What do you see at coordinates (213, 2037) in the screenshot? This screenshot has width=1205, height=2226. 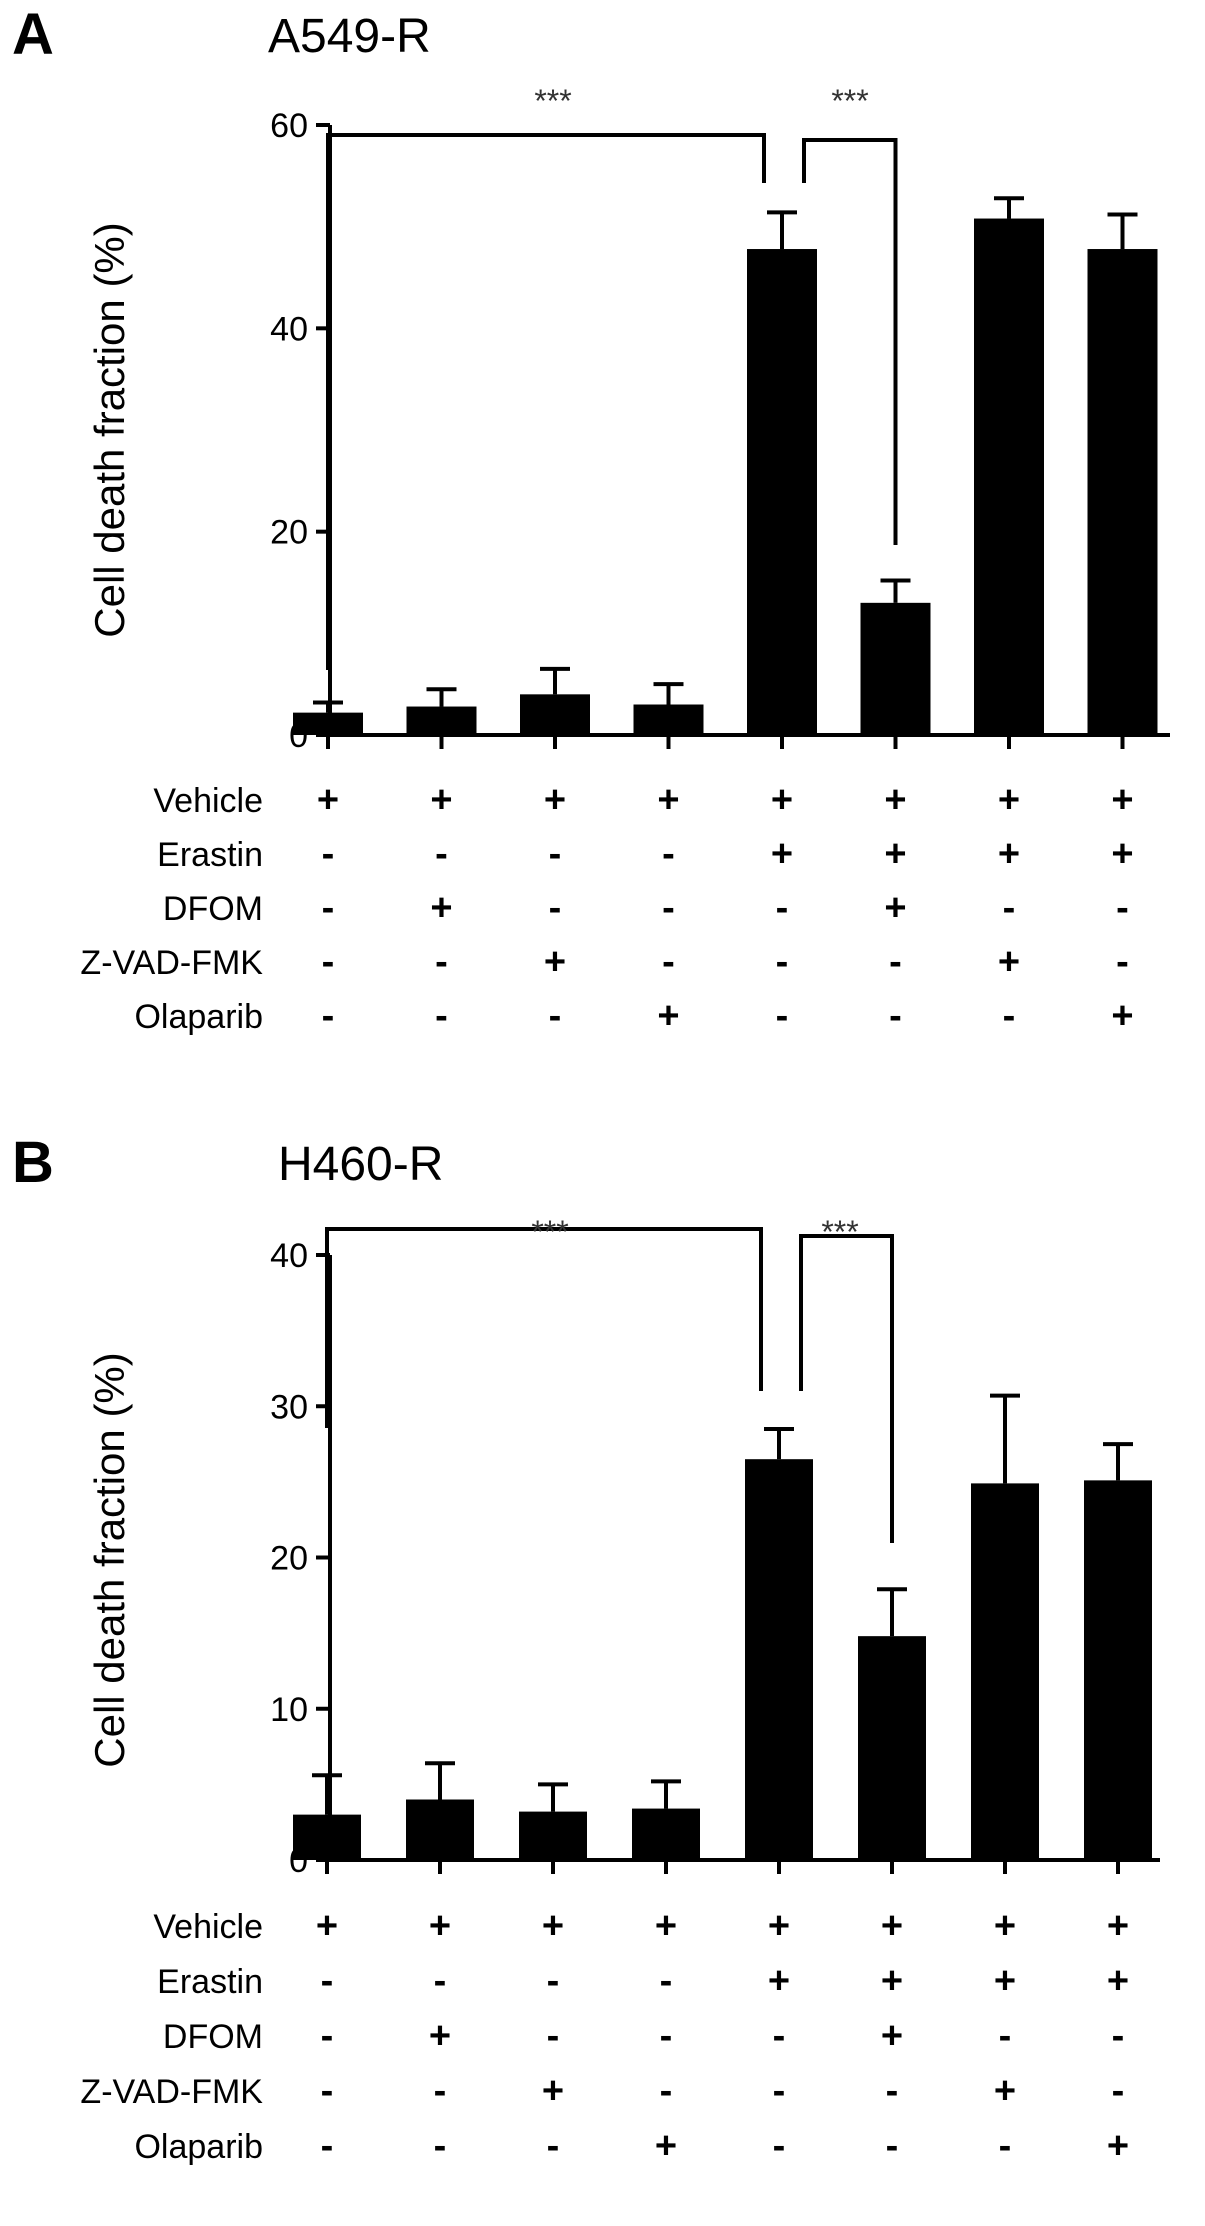 I see `condition-label: DFOM` at bounding box center [213, 2037].